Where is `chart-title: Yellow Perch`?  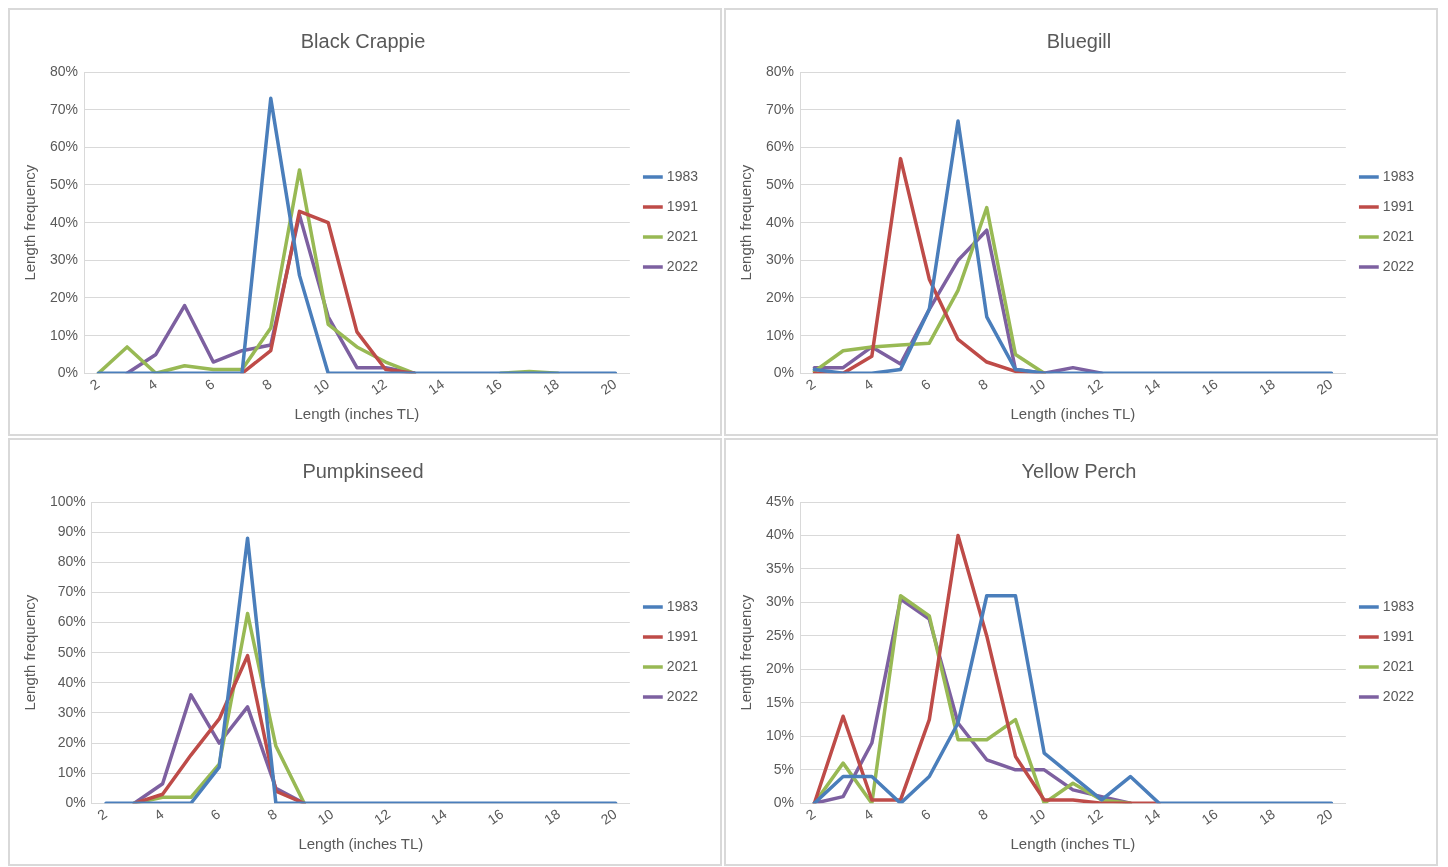 chart-title: Yellow Perch is located at coordinates (1079, 470).